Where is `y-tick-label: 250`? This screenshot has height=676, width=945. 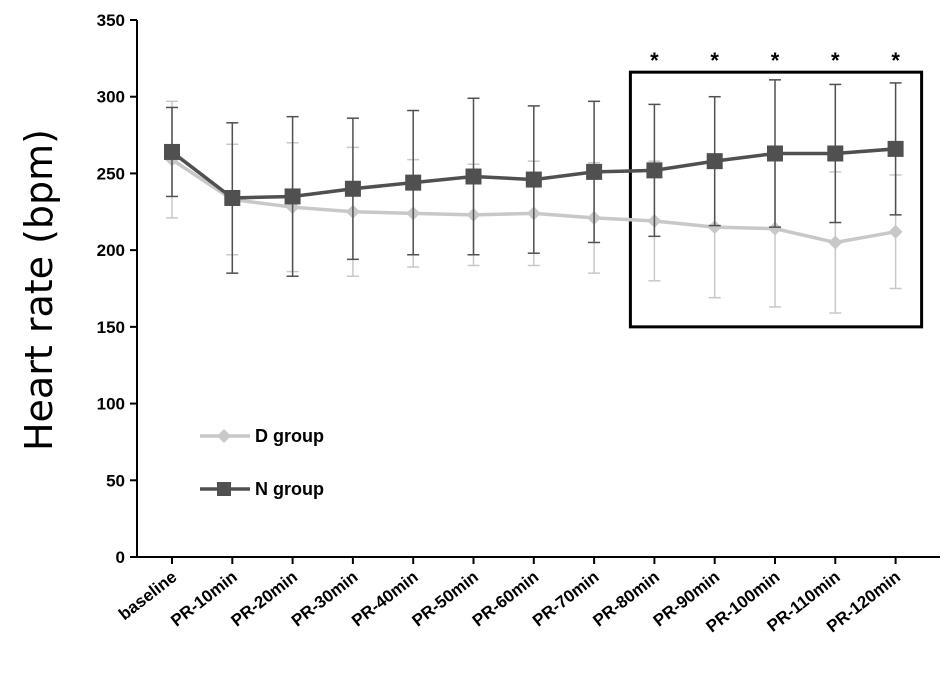 y-tick-label: 250 is located at coordinates (111, 173).